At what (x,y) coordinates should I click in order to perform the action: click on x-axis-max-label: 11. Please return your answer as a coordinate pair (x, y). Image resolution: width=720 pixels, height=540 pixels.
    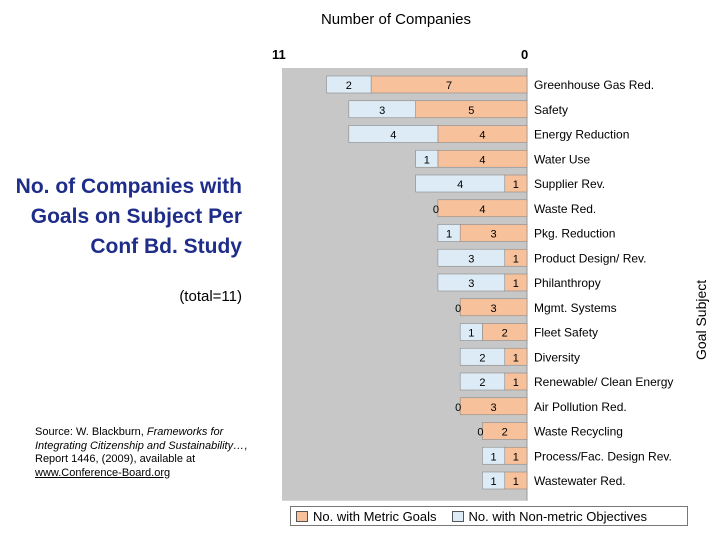
    Looking at the image, I should click on (279, 54).